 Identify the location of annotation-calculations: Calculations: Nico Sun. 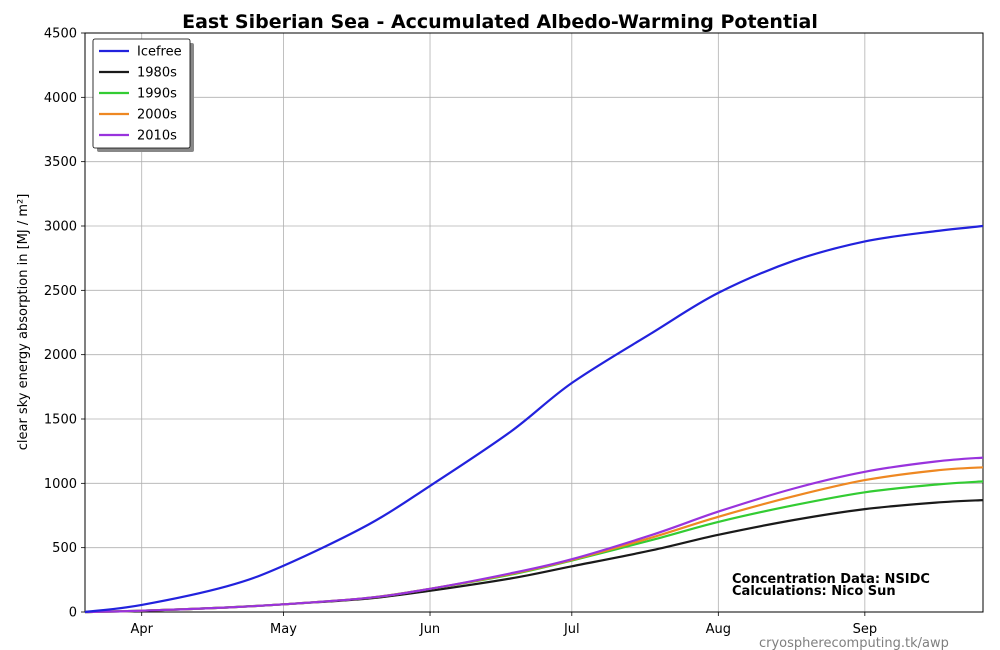
(814, 591).